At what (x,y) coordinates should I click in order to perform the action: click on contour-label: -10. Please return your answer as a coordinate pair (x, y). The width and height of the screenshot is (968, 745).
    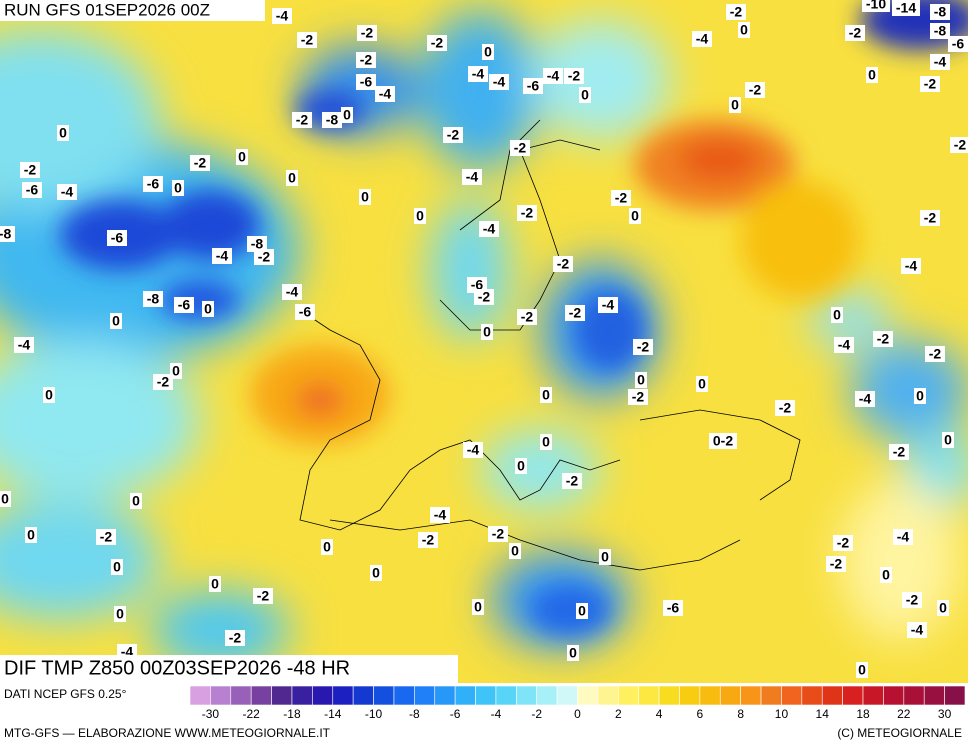
    Looking at the image, I should click on (876, 6).